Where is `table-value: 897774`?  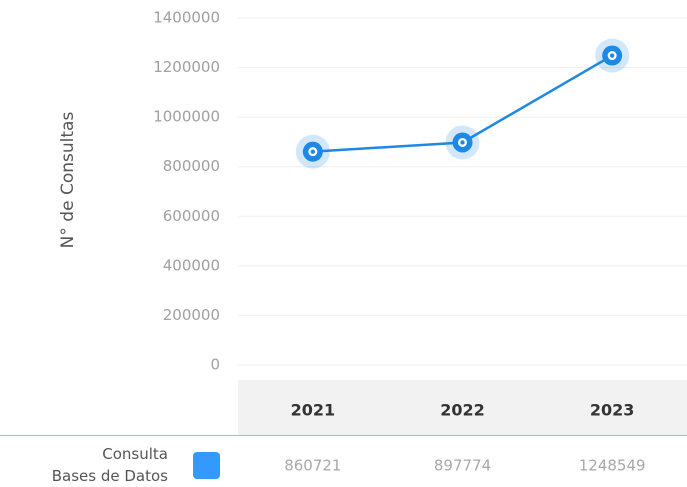
table-value: 897774 is located at coordinates (462, 466).